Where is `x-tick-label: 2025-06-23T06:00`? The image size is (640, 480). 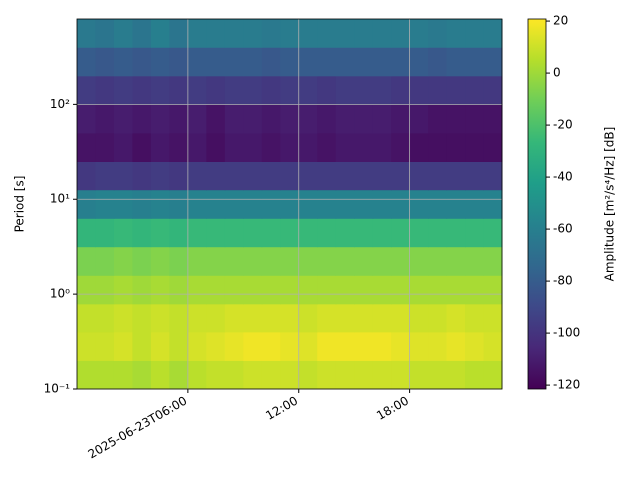
x-tick-label: 2025-06-23T06:00 is located at coordinates (138, 427).